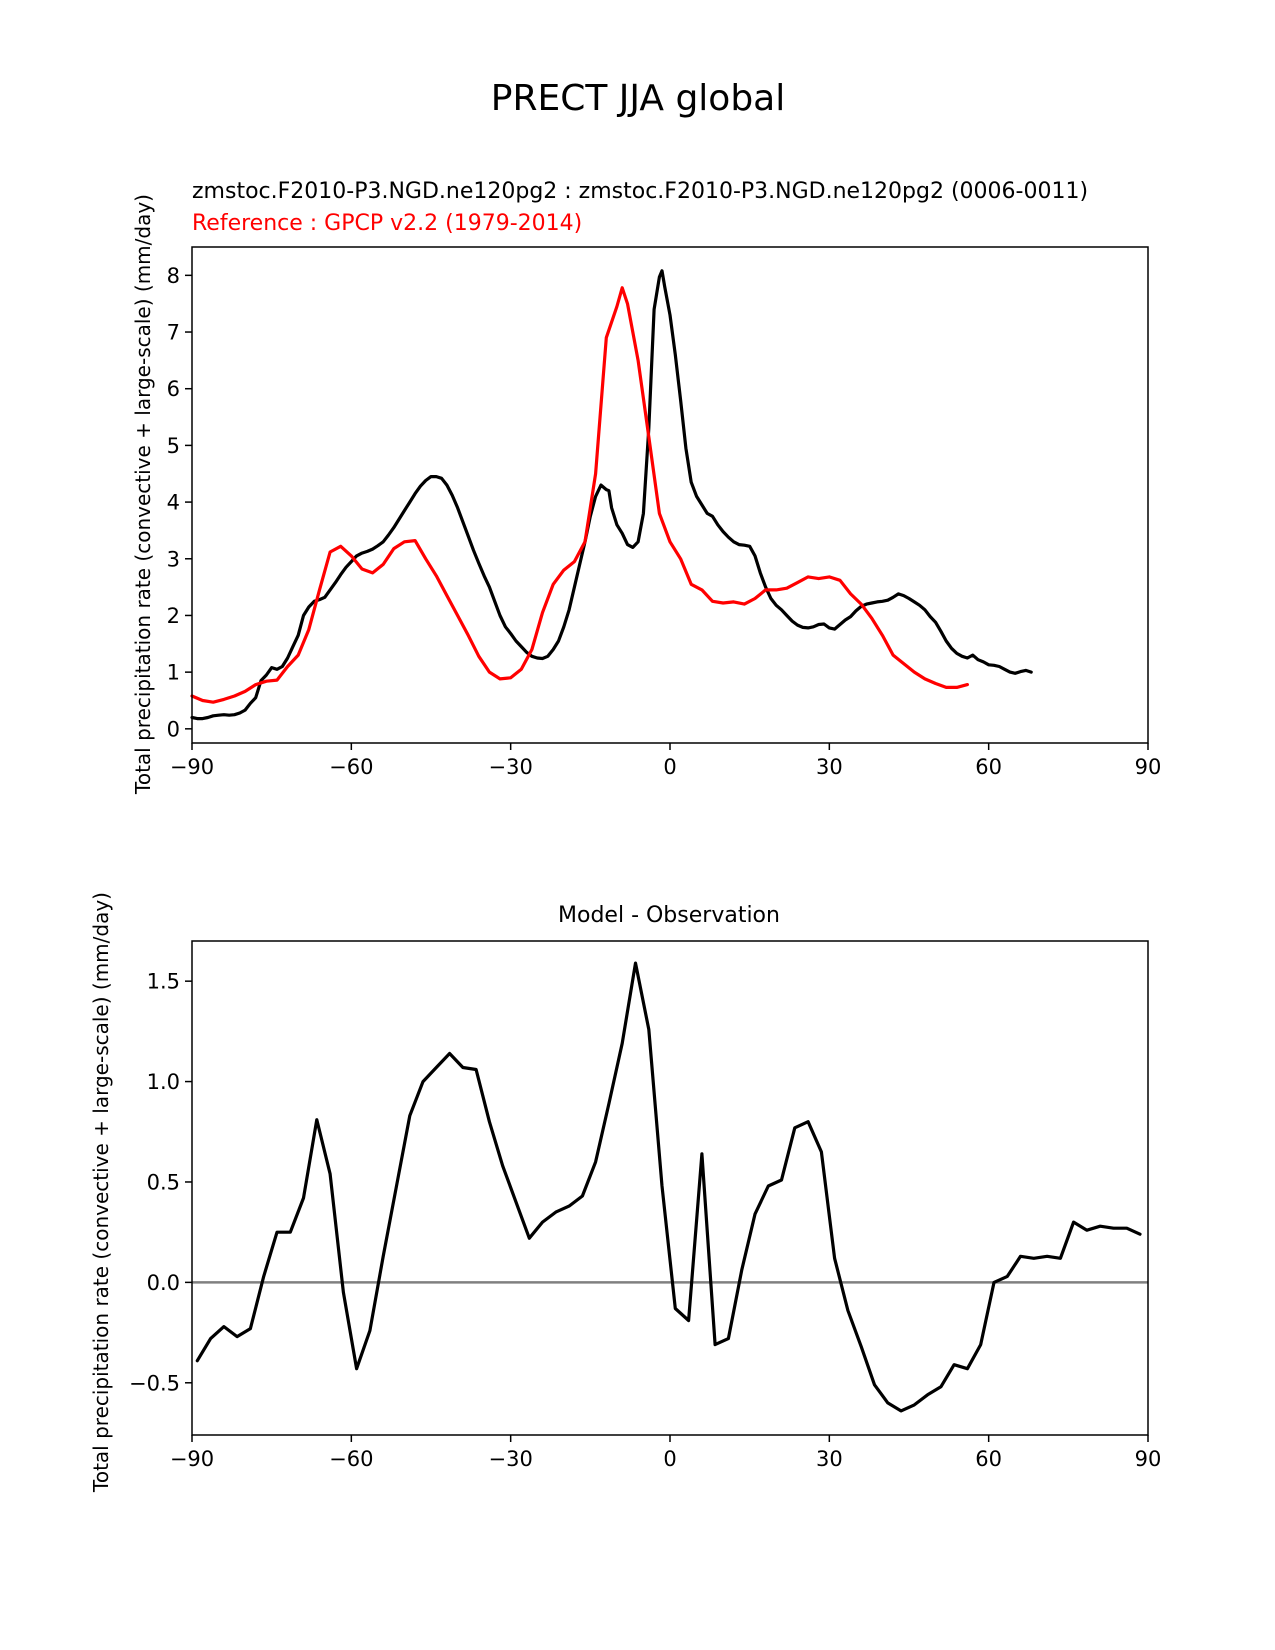 Image resolution: width=1275 pixels, height=1650 pixels. What do you see at coordinates (988, 1459) in the screenshot?
I see `bottom-panel-xtick-label: 60` at bounding box center [988, 1459].